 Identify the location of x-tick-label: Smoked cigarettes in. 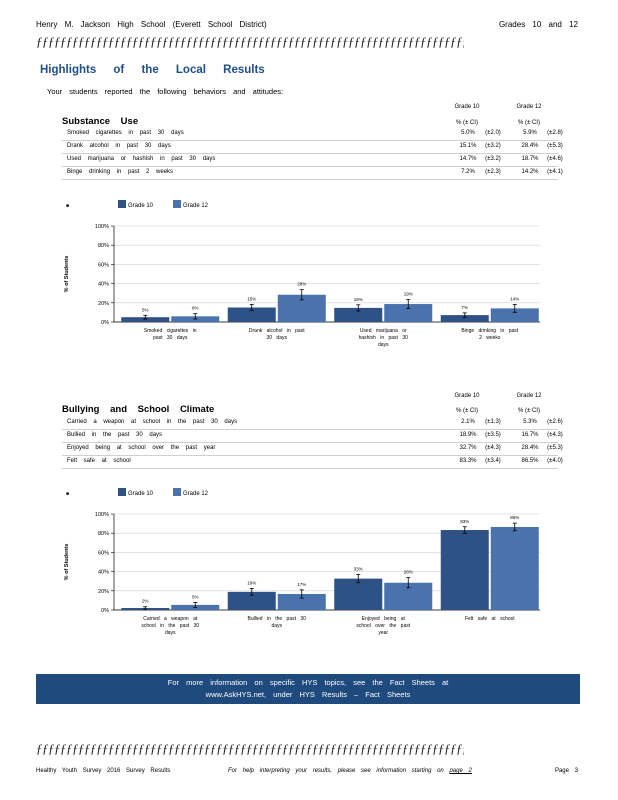
(170, 331).